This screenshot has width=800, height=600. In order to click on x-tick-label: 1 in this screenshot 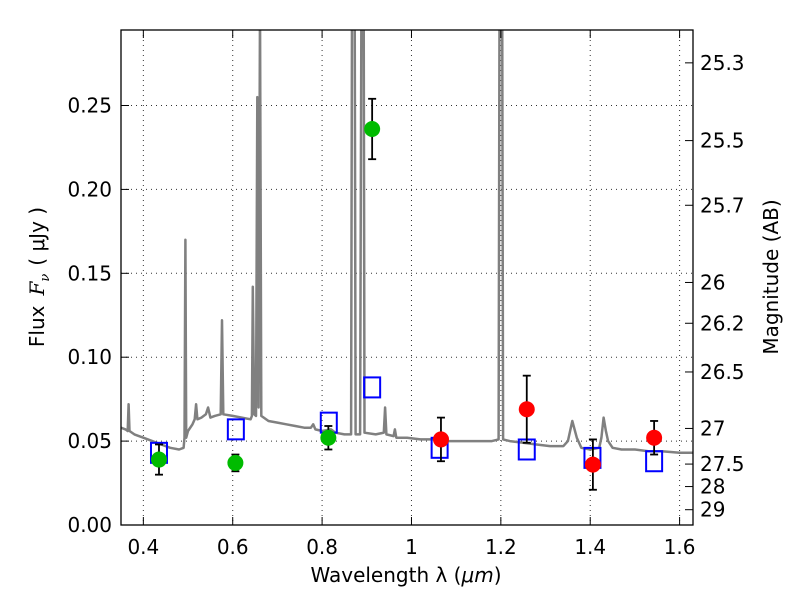, I will do `click(411, 547)`.